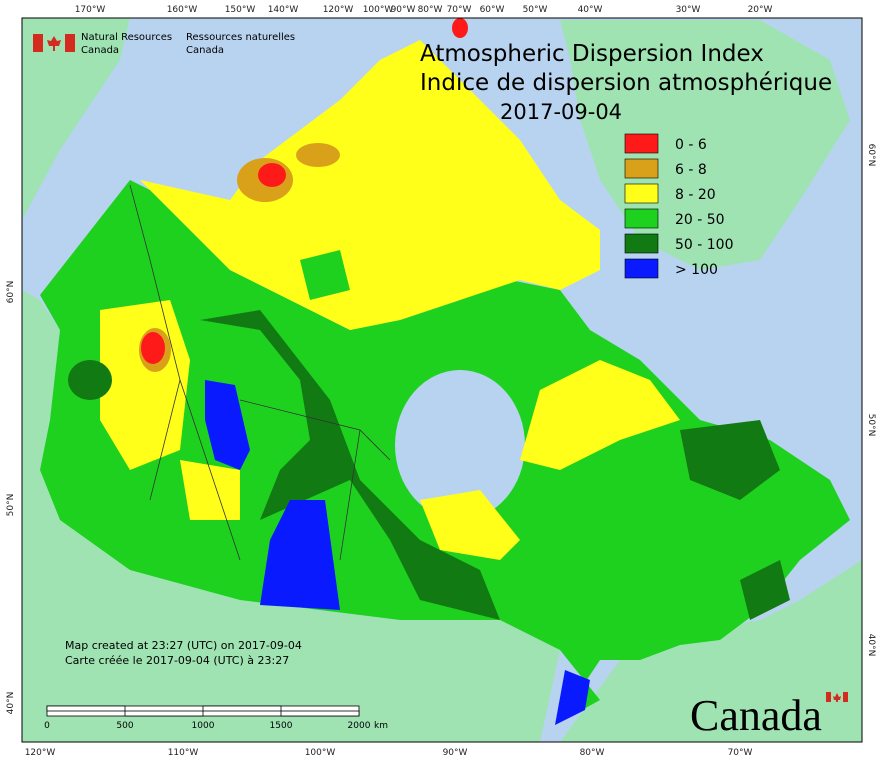  Describe the element at coordinates (283, 10) in the screenshot. I see `lon-label-top: 140°W` at that location.